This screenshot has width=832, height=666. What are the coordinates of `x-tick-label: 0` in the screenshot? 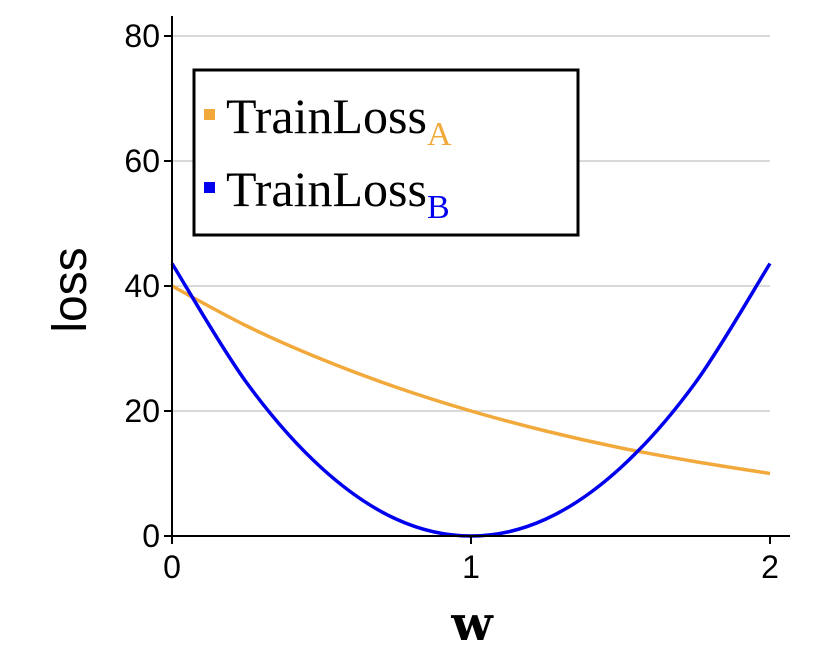 It's located at (172, 567).